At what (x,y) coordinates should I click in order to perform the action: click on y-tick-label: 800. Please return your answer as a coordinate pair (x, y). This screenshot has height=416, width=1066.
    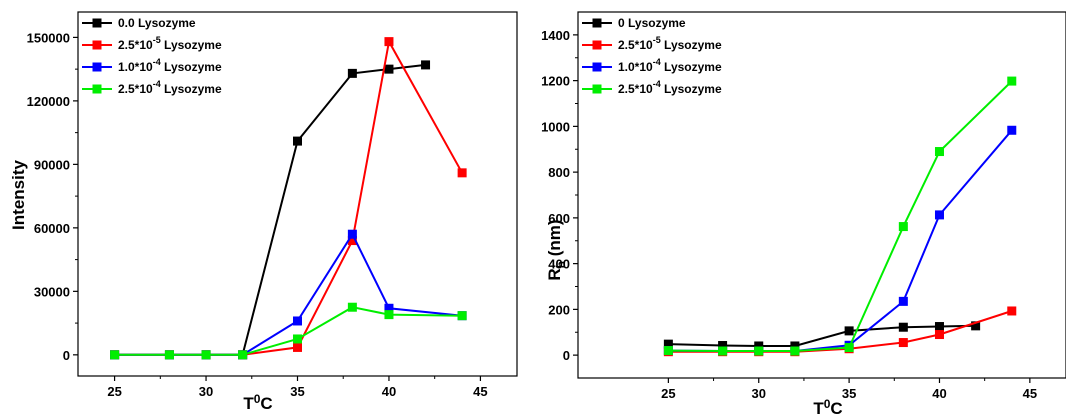
    Looking at the image, I should click on (559, 172).